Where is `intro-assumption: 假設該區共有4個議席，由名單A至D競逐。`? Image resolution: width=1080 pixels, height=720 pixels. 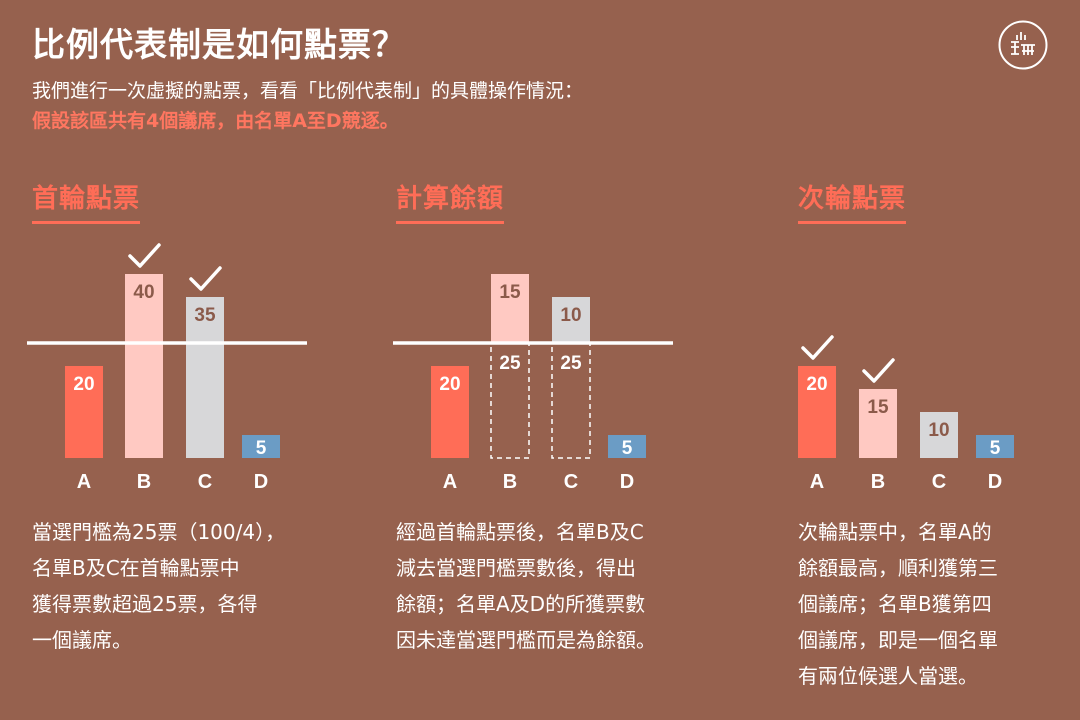
intro-assumption: 假設該區共有4個議席，由名單A至D競逐。 is located at coordinates (215, 121).